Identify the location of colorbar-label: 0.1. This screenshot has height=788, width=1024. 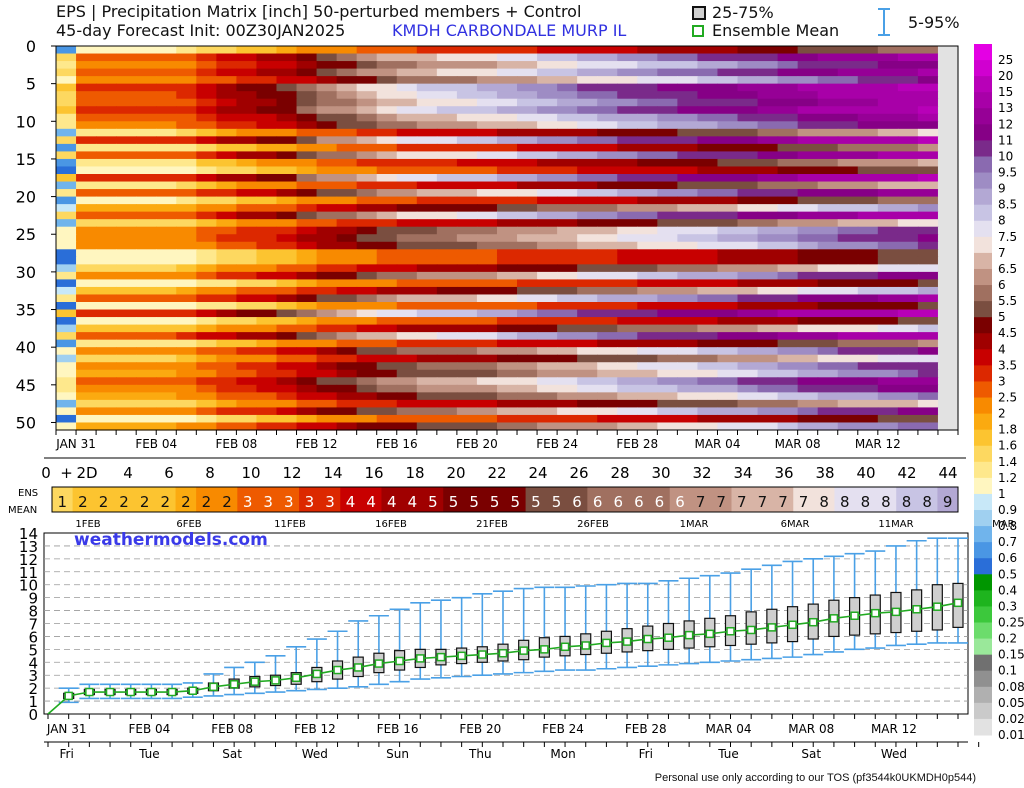
(1007, 671).